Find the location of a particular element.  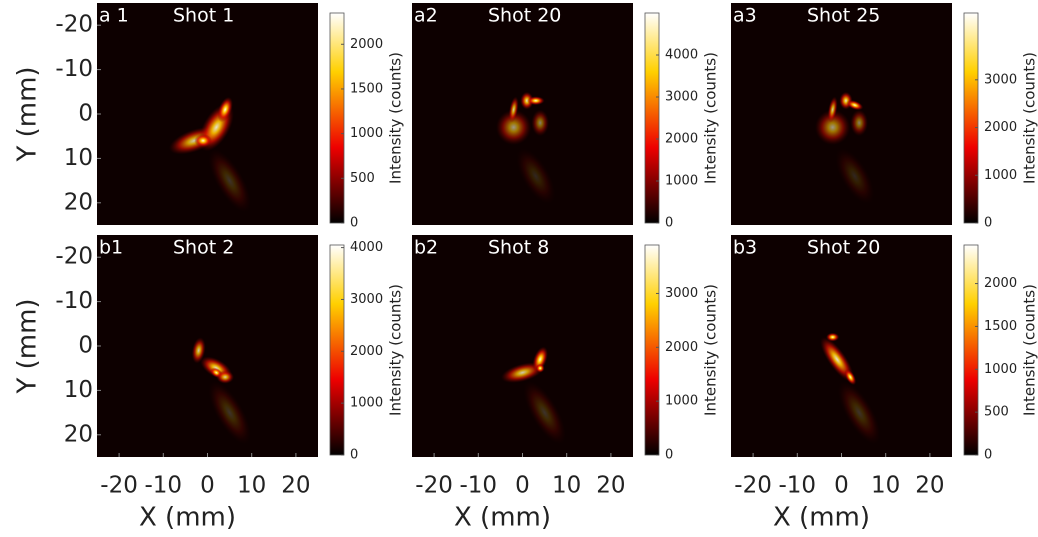

panel-label: a3 is located at coordinates (745, 16).